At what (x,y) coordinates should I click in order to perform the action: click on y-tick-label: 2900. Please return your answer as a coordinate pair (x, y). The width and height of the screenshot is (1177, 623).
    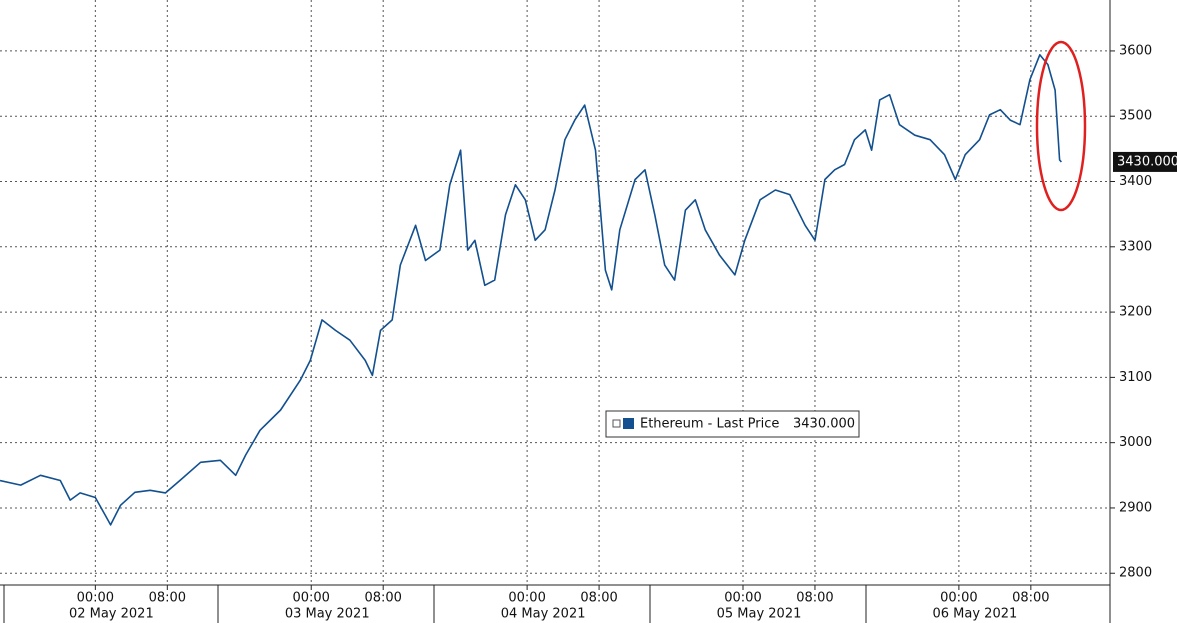
    Looking at the image, I should click on (1135, 507).